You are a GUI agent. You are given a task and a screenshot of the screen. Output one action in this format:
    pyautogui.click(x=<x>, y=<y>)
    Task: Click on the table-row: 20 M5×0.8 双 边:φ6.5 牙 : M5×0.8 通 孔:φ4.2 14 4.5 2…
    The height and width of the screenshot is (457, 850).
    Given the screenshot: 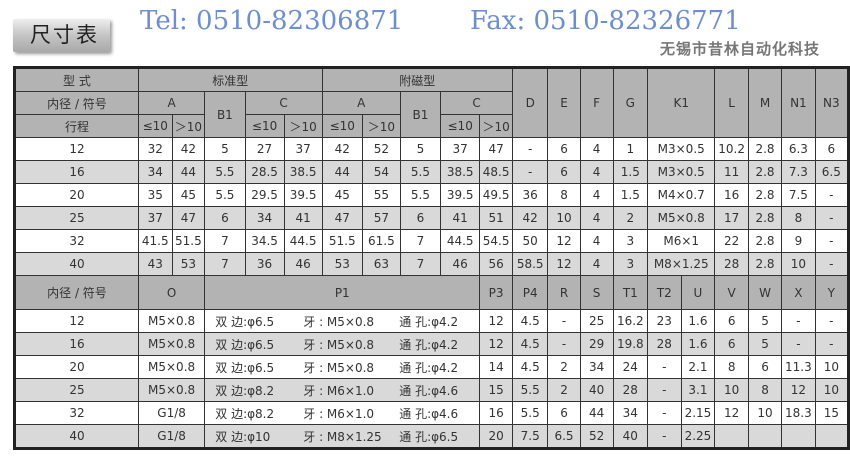 What is the action you would take?
    pyautogui.click(x=432, y=367)
    